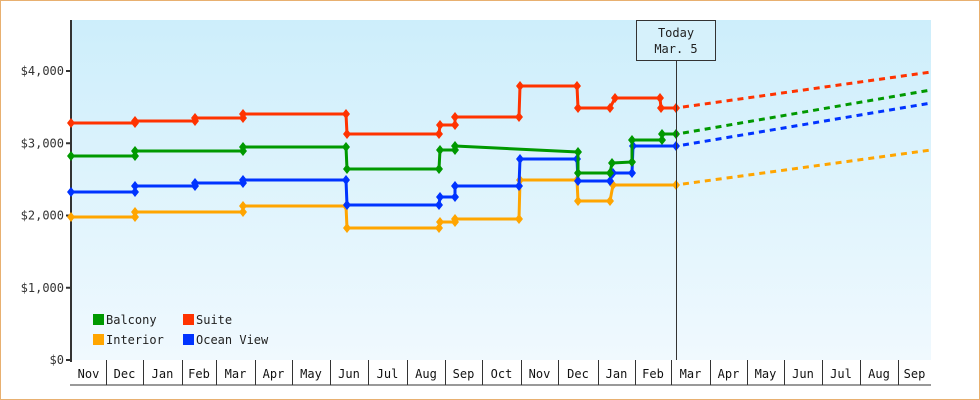 The height and width of the screenshot is (400, 980). What do you see at coordinates (676, 33) in the screenshot?
I see `today-label-line1: Today` at bounding box center [676, 33].